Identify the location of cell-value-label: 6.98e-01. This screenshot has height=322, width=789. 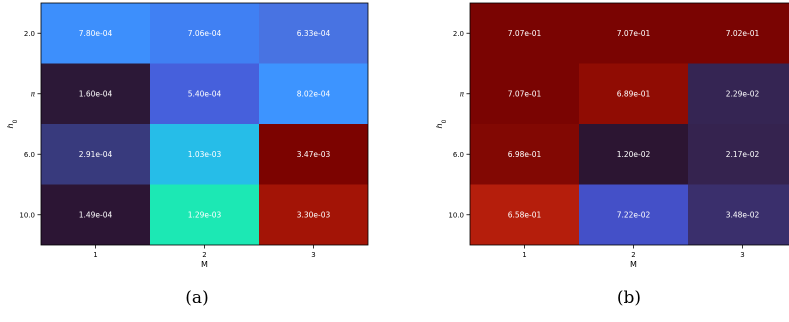
(525, 154).